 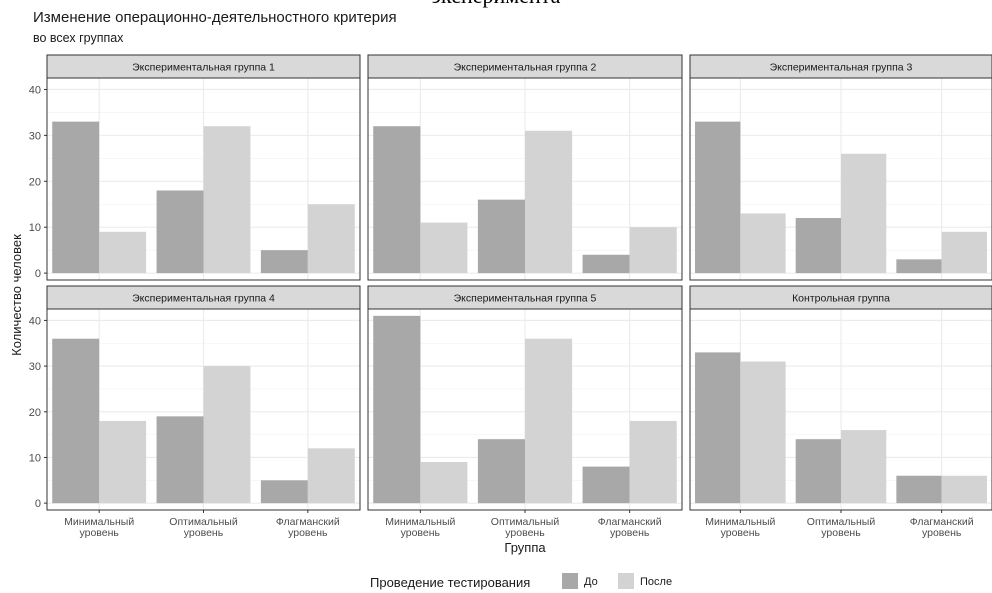 What do you see at coordinates (570, 581) in the screenshot?
I see `legend-key-before` at bounding box center [570, 581].